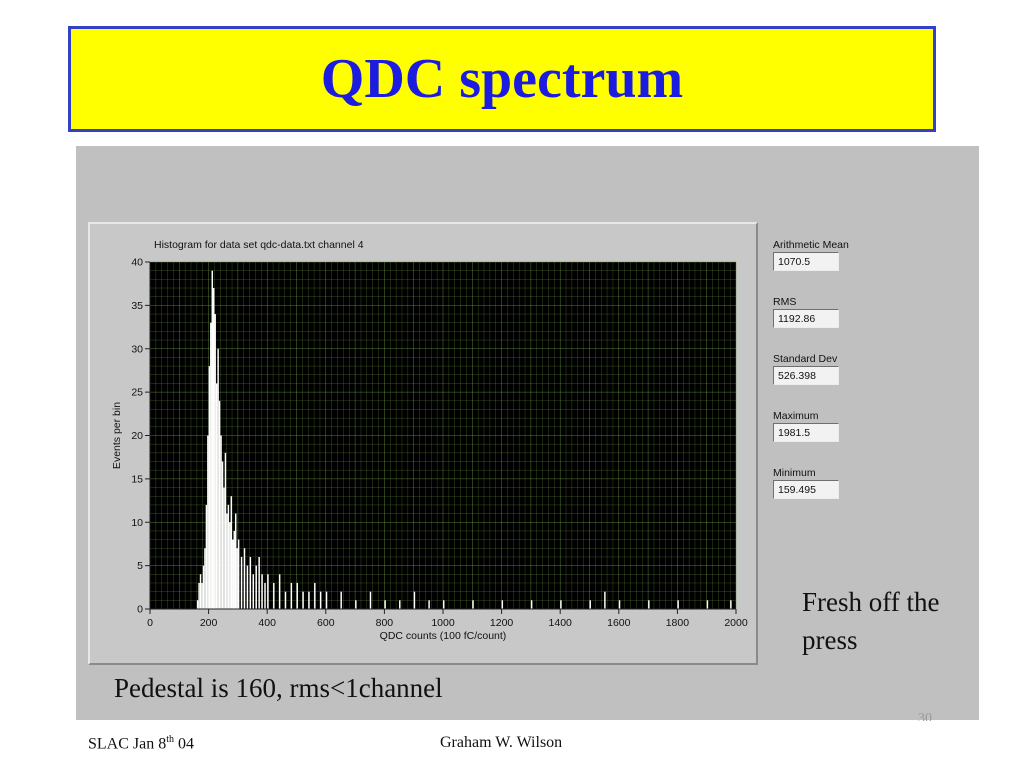 This screenshot has height=768, width=1024. I want to click on y-tick-label: 5, so click(140, 566).